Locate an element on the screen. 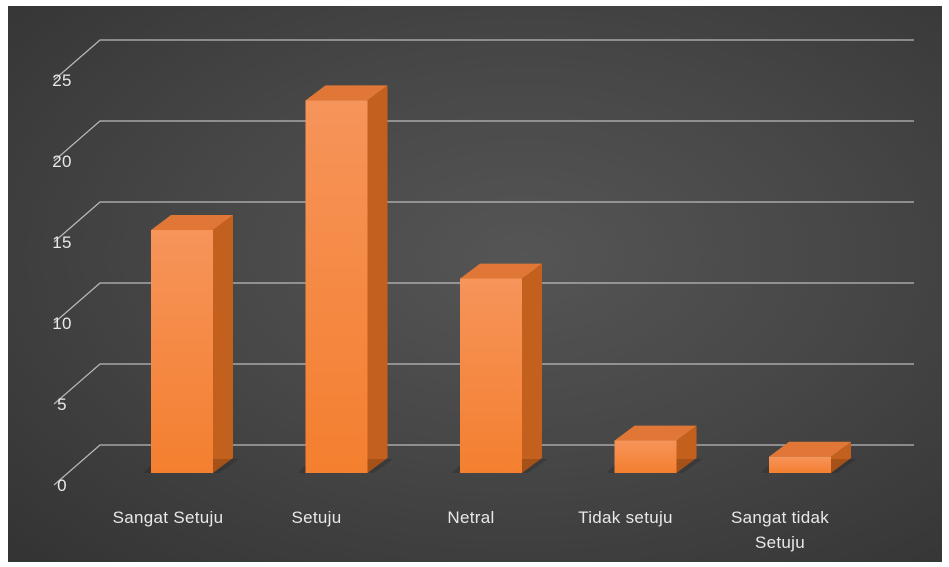 Image resolution: width=949 pixels, height=567 pixels. y-tick-label: 10 is located at coordinates (62, 323).